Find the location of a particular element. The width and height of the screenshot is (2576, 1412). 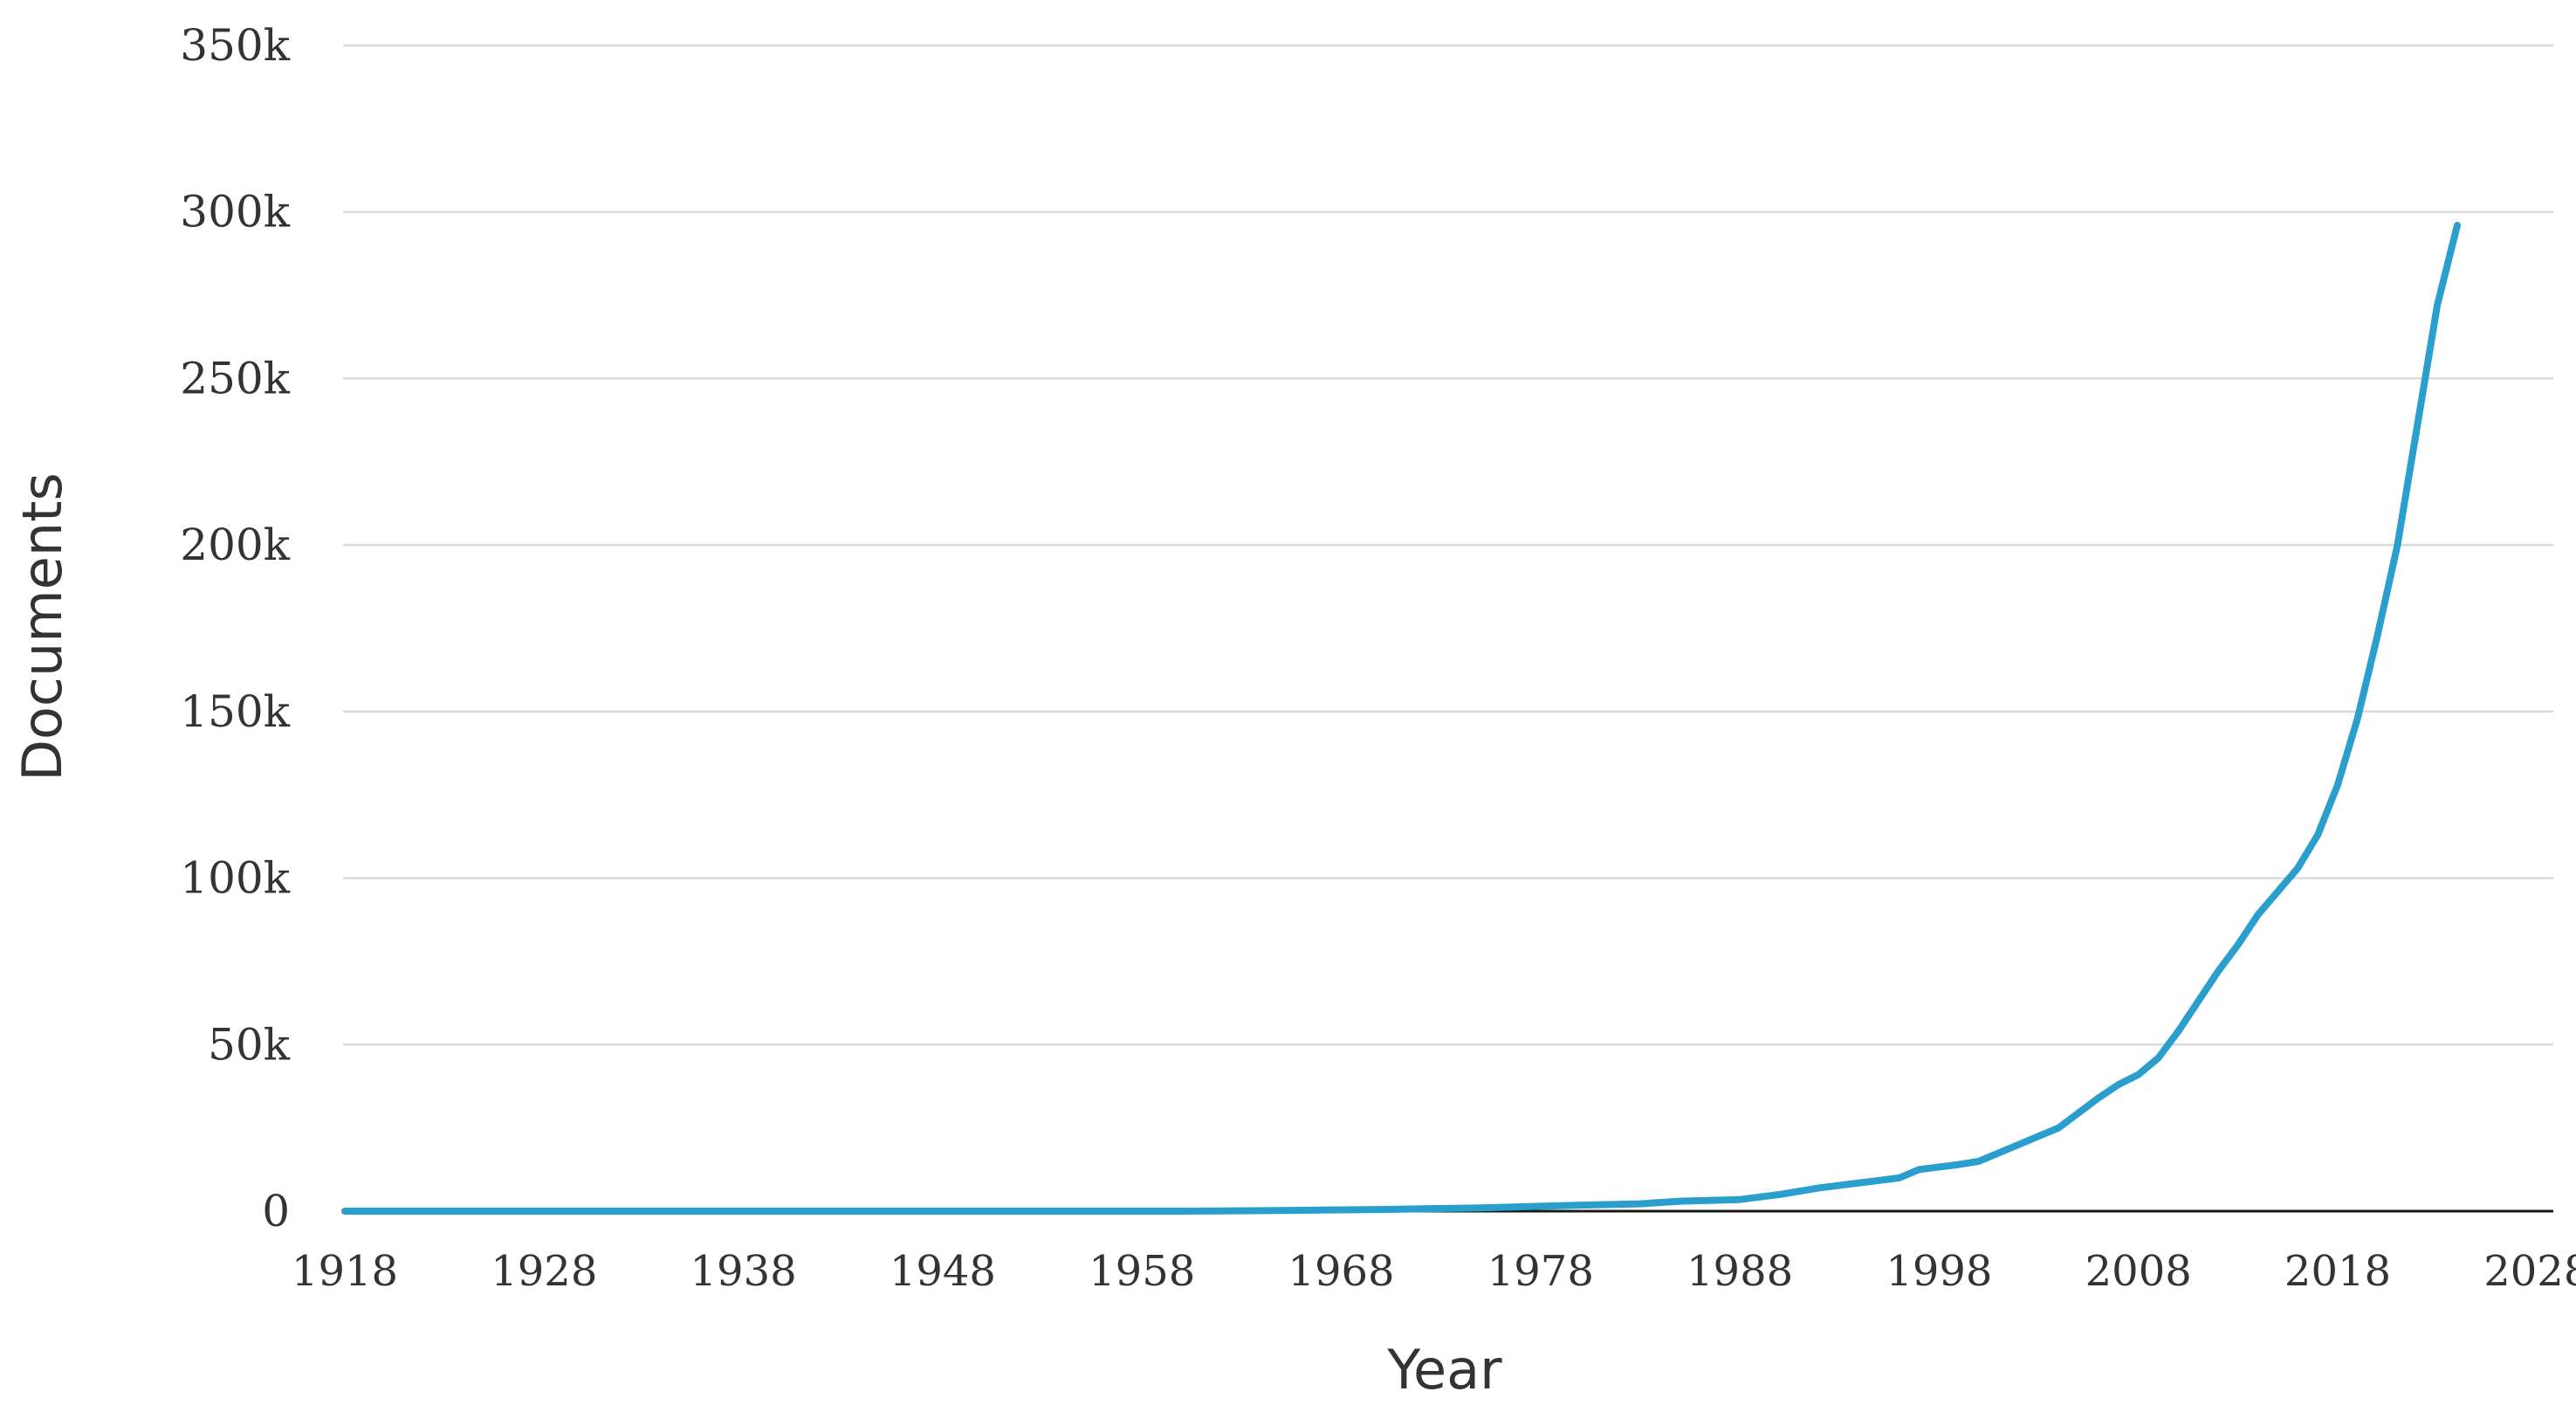

x-tick-label: 1918 is located at coordinates (345, 1271).